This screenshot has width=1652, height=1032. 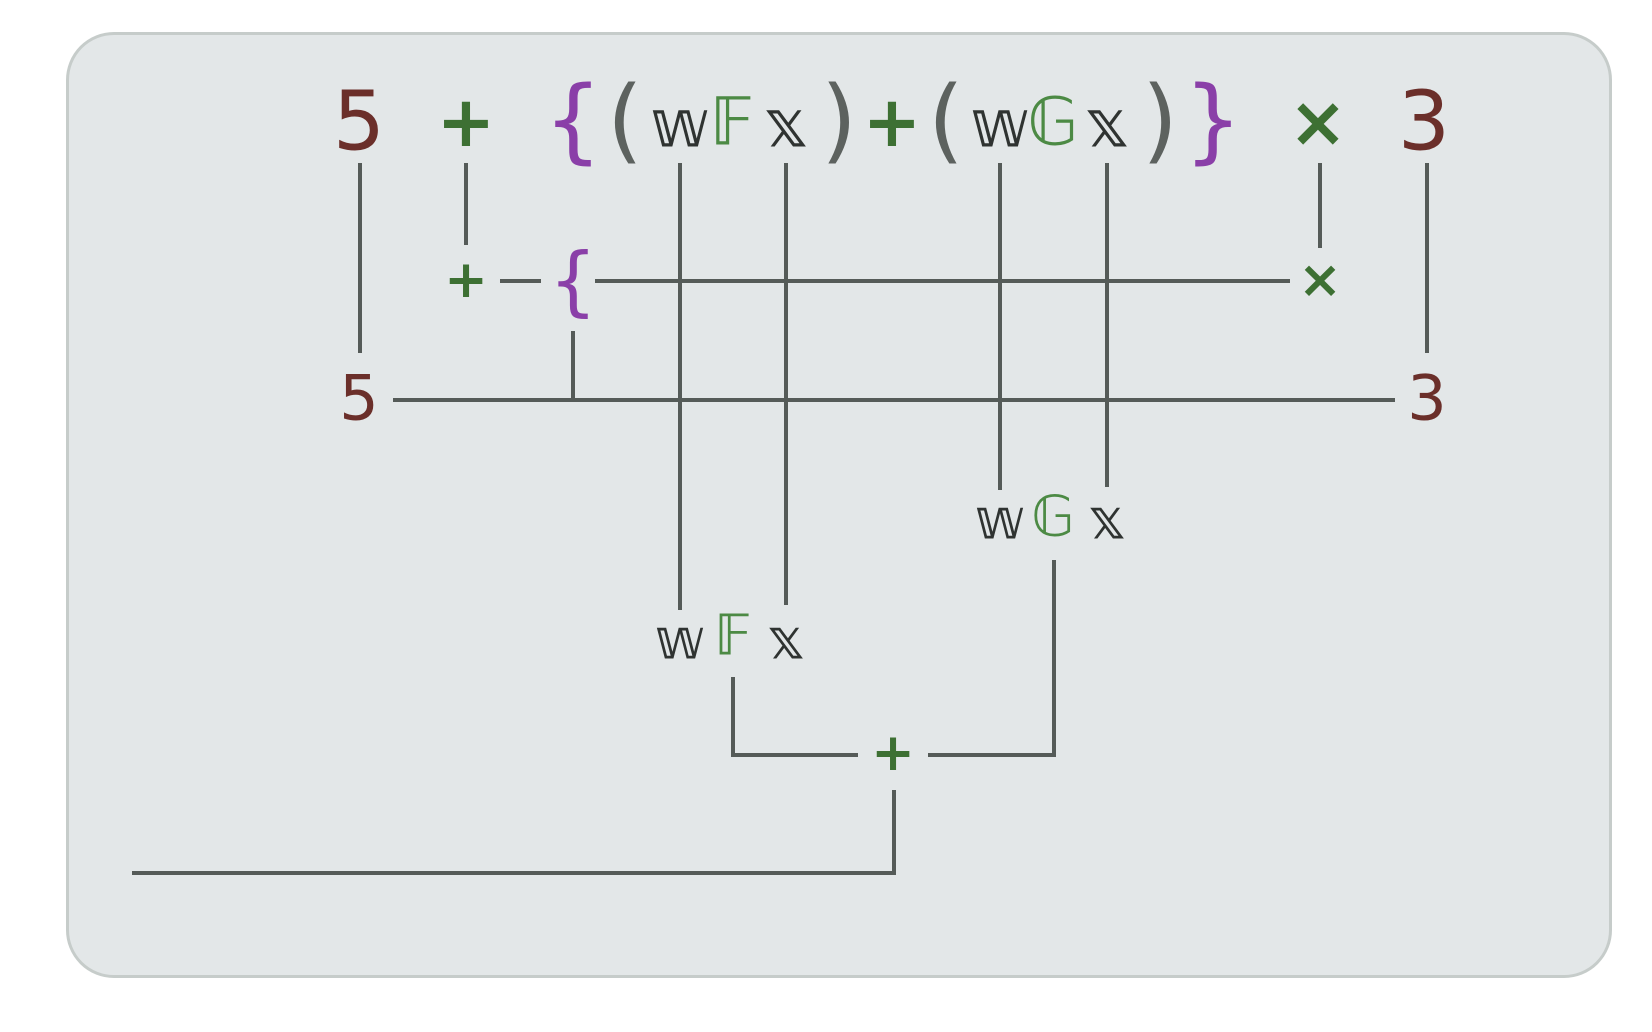 I want to click on level1-times: ×, so click(x=1320, y=280).